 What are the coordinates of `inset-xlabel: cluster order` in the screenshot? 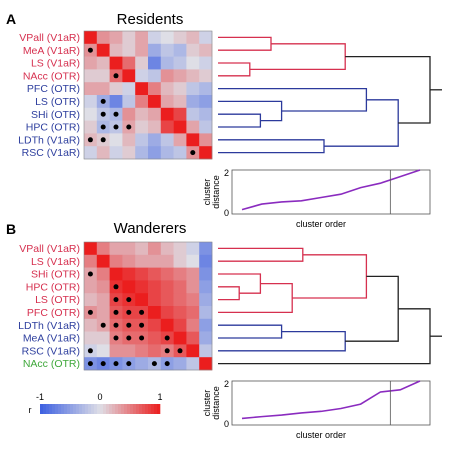 It's located at (321, 435).